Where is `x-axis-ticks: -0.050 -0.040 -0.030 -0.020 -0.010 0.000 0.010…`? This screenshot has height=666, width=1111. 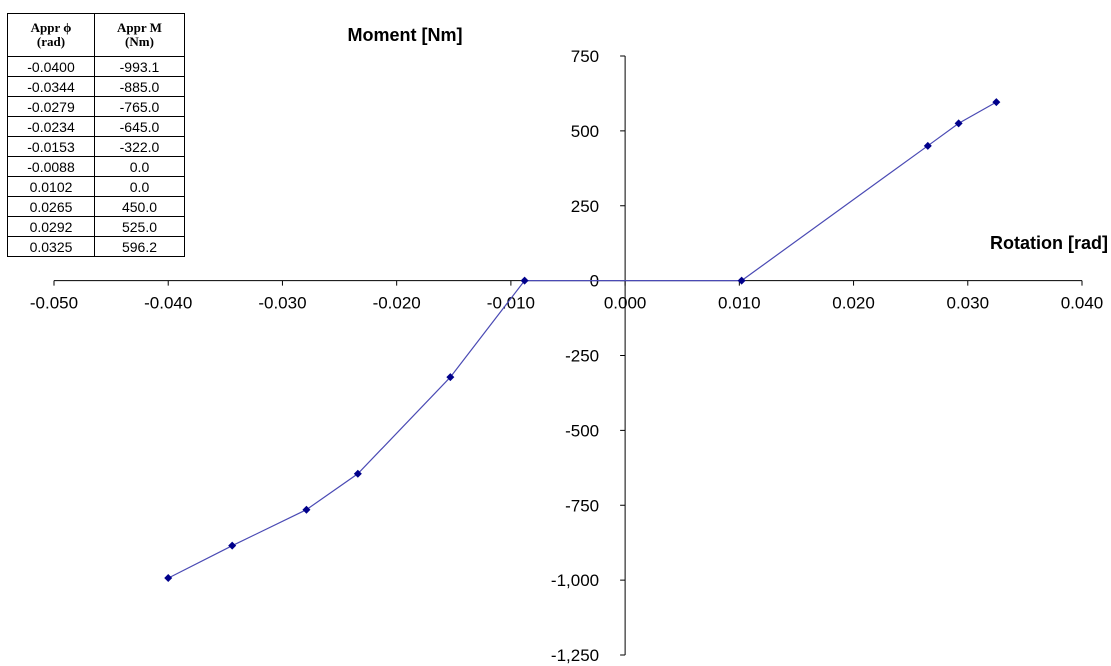 x-axis-ticks: -0.050 -0.040 -0.030 -0.020 -0.010 0.000 0.010… is located at coordinates (567, 296).